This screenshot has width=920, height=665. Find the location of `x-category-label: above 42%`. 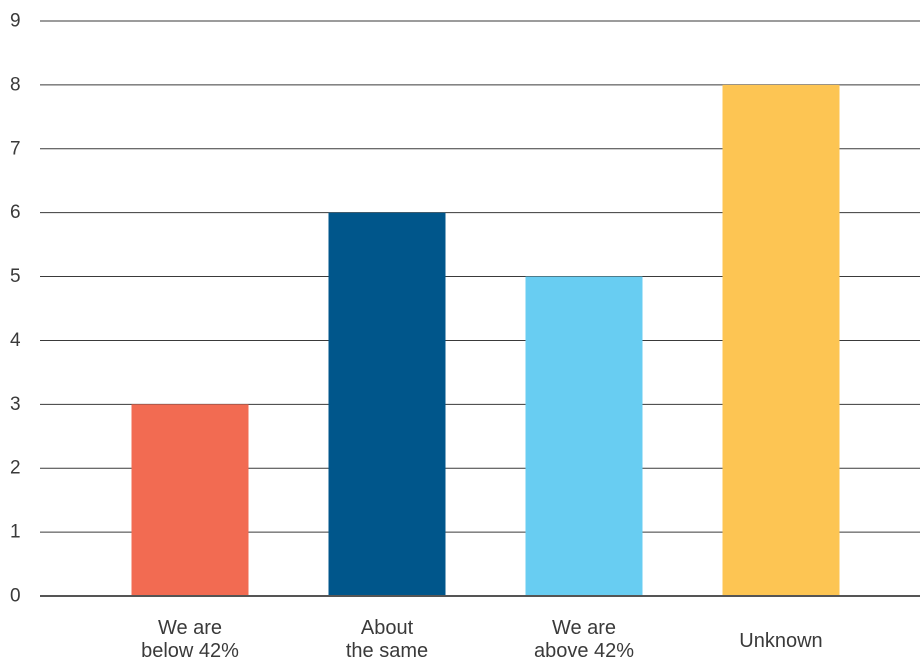

x-category-label: above 42% is located at coordinates (584, 651).